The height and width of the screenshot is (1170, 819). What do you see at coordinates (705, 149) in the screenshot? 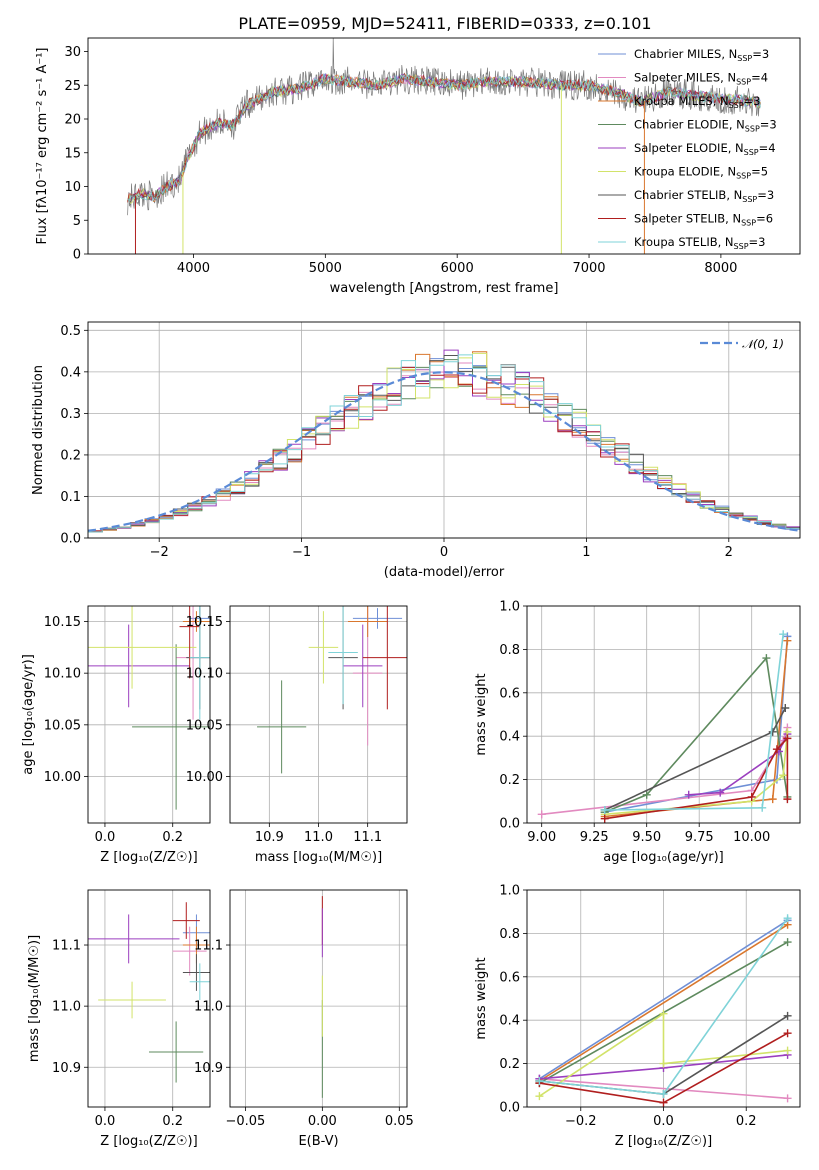
I see `legend-entry: Salpeter ELODIE, NSSP=4` at bounding box center [705, 149].